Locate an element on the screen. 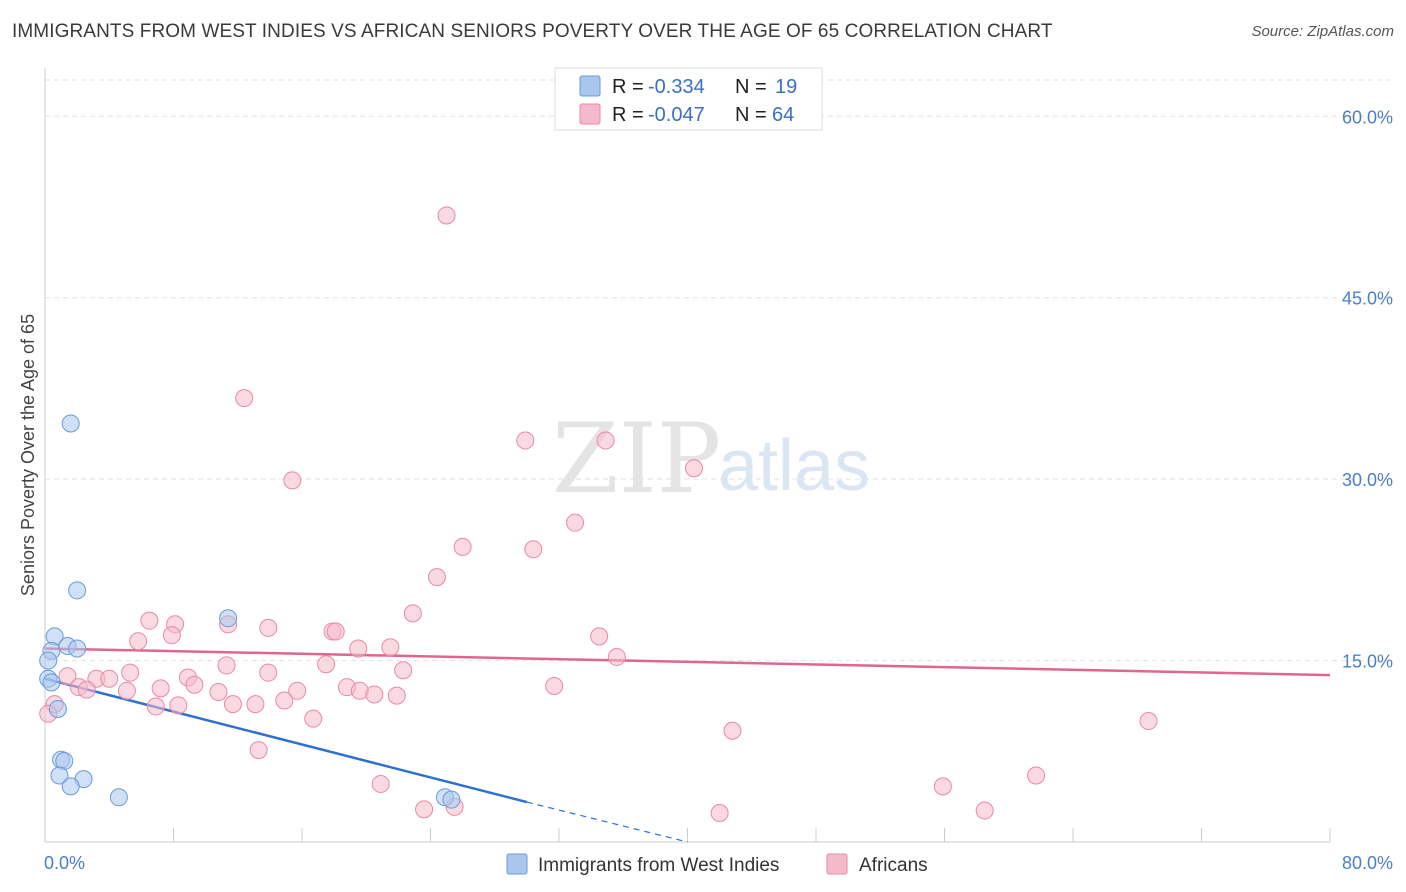 This screenshot has height=892, width=1406. africans-trend-line is located at coordinates (687, 662).